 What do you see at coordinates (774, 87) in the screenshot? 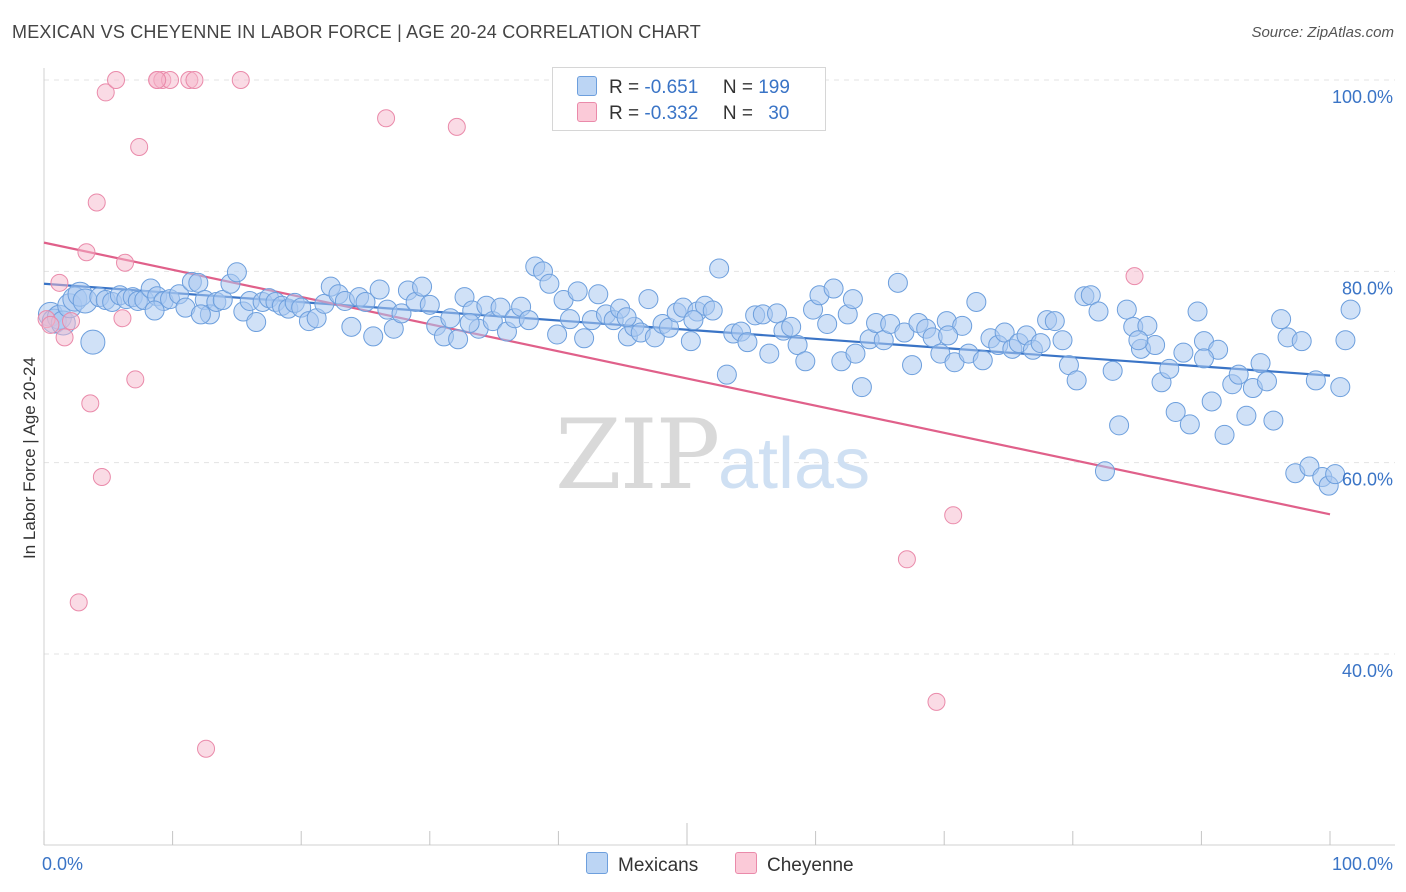
I see `n-value-mexicans: 199` at bounding box center [774, 87].